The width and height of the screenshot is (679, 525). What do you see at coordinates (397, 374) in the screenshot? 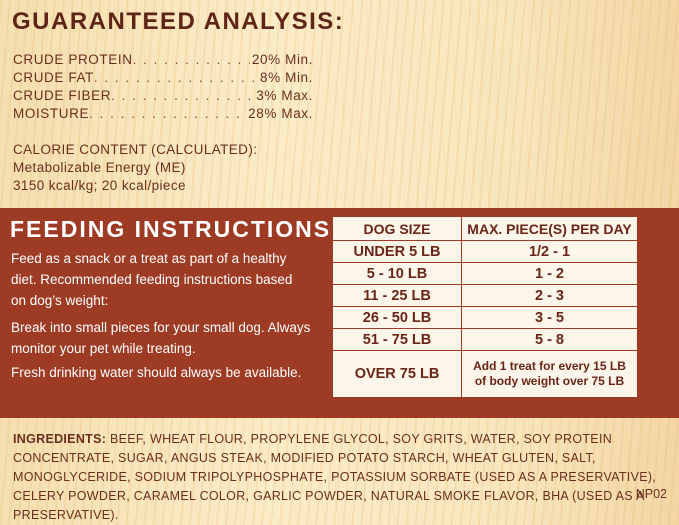
I see `dog-size-cell: OVER 75 LB` at bounding box center [397, 374].